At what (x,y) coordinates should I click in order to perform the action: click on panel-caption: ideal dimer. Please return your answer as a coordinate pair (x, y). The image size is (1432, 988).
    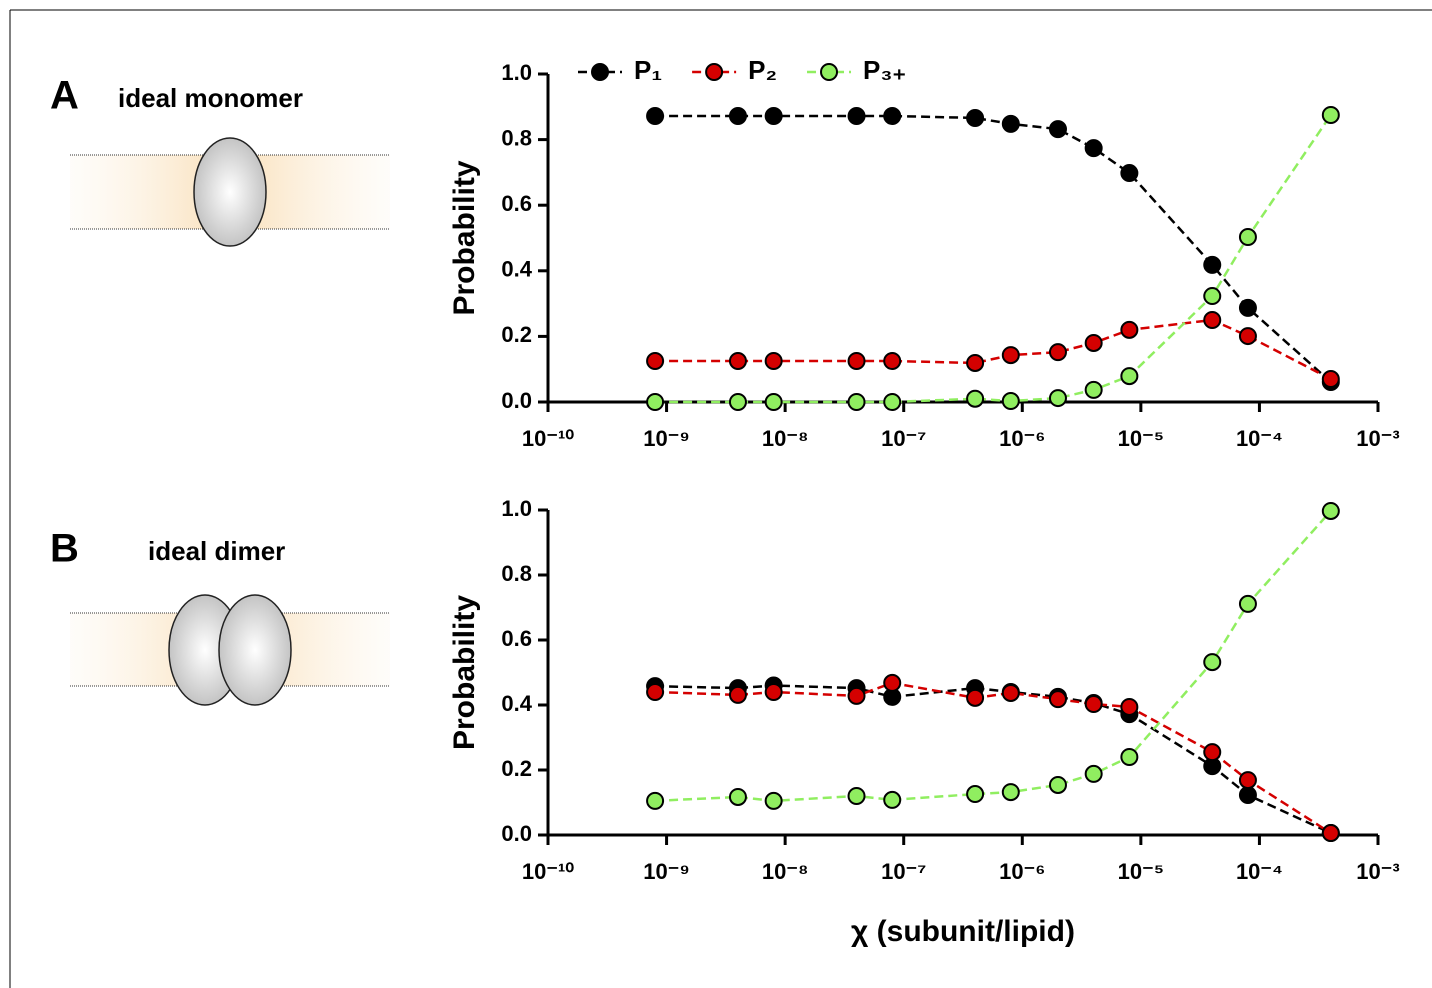
    Looking at the image, I should click on (216, 551).